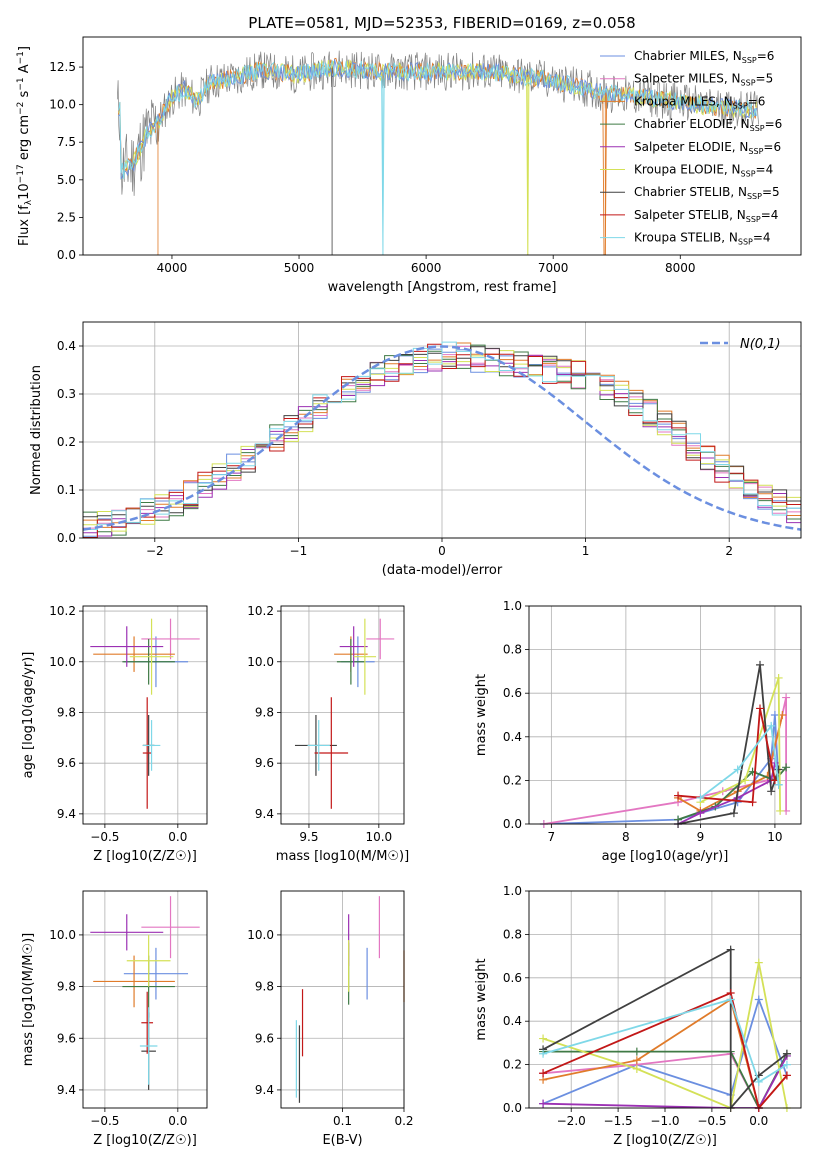 This screenshot has width=819, height=1170. I want to click on x-tick-label: −1.5, so click(618, 1121).